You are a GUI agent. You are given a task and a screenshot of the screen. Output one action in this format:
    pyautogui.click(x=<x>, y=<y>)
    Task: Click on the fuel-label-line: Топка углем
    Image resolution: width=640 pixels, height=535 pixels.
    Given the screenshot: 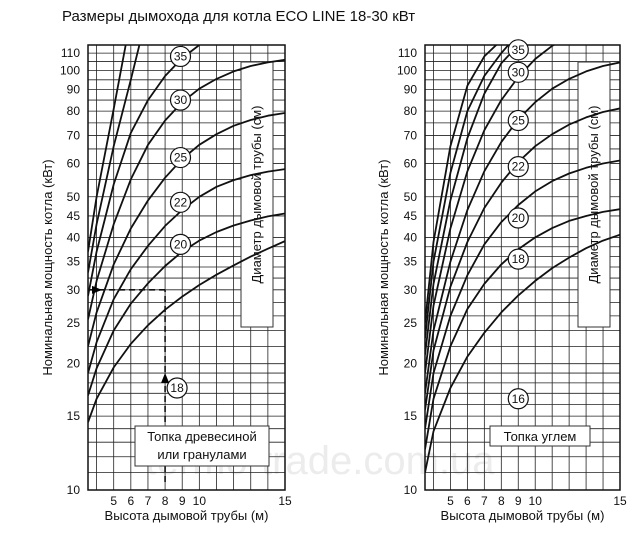 What is the action you would take?
    pyautogui.click(x=540, y=436)
    